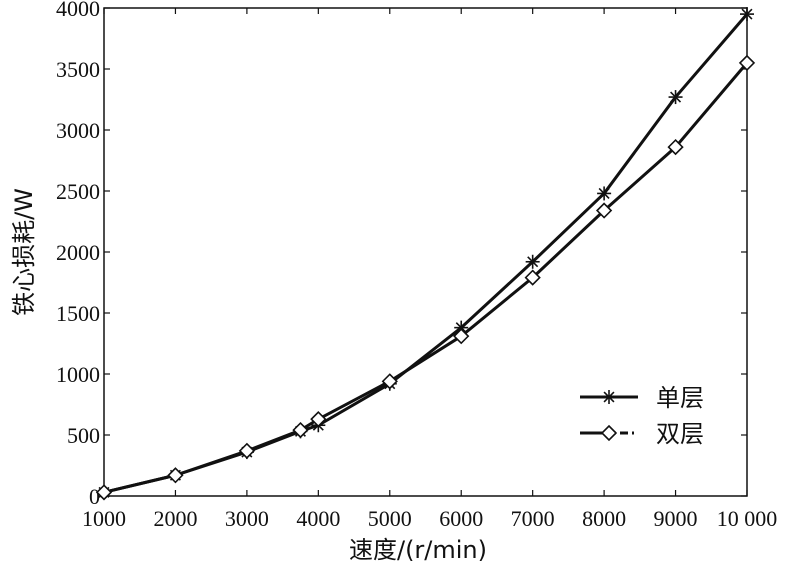  Describe the element at coordinates (461, 518) in the screenshot. I see `x-tick-label: 6000` at that location.